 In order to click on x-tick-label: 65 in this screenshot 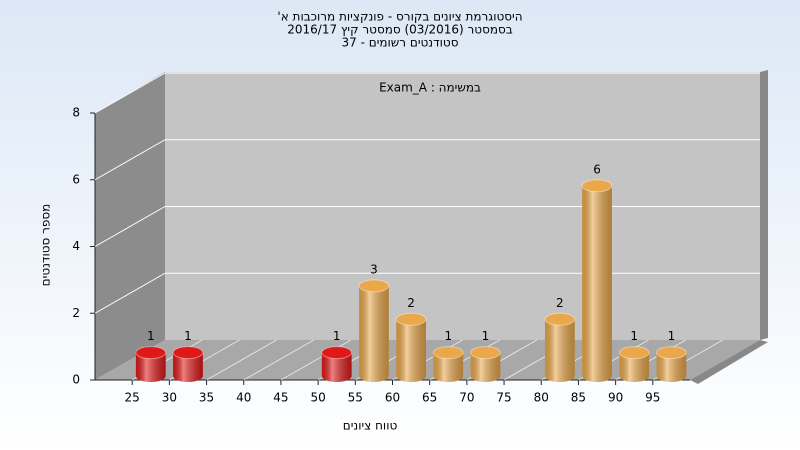, I will do `click(429, 398)`.